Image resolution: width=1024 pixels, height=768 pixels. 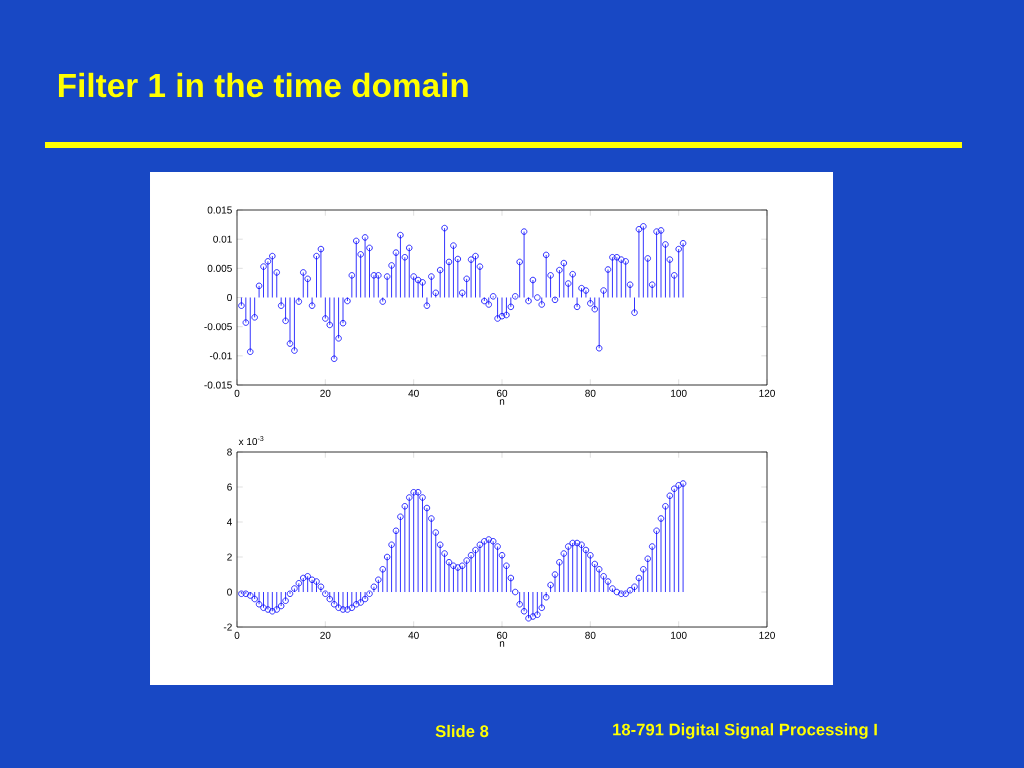 What do you see at coordinates (219, 210) in the screenshot?
I see `y-tick-label: 0.015` at bounding box center [219, 210].